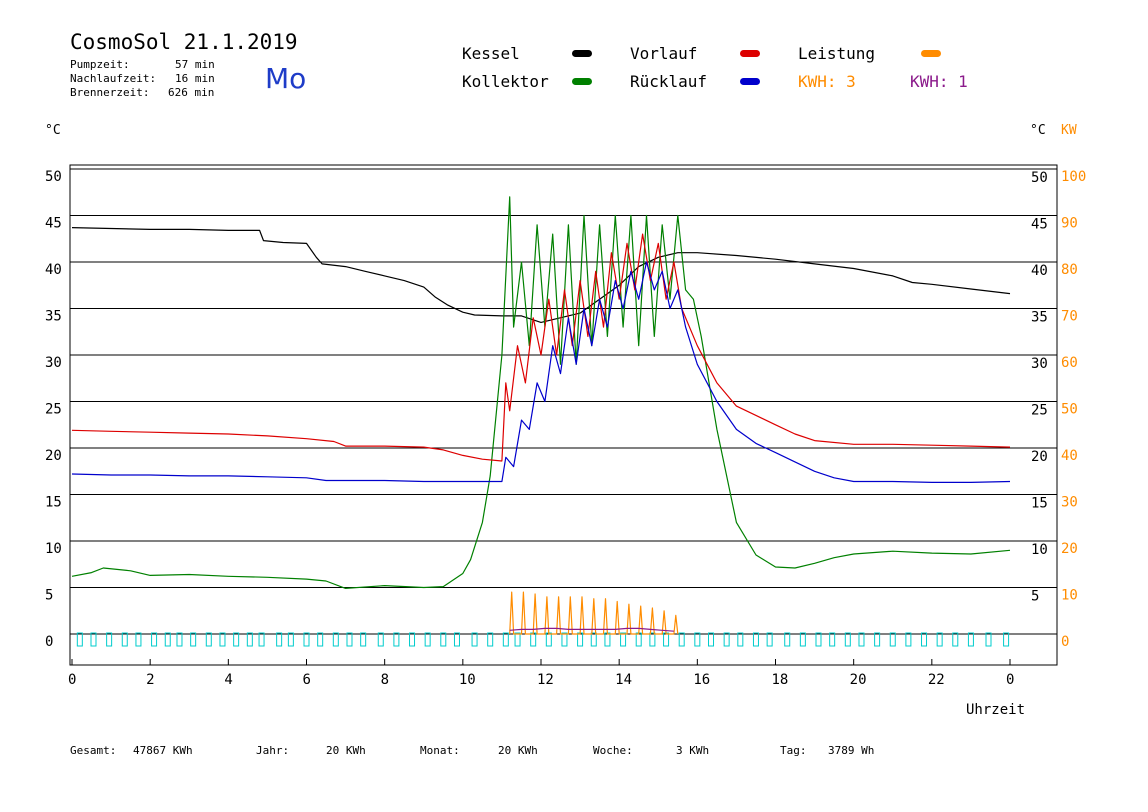 The width and height of the screenshot is (1148, 812). I want to click on left-tick-label: 5, so click(49, 596).